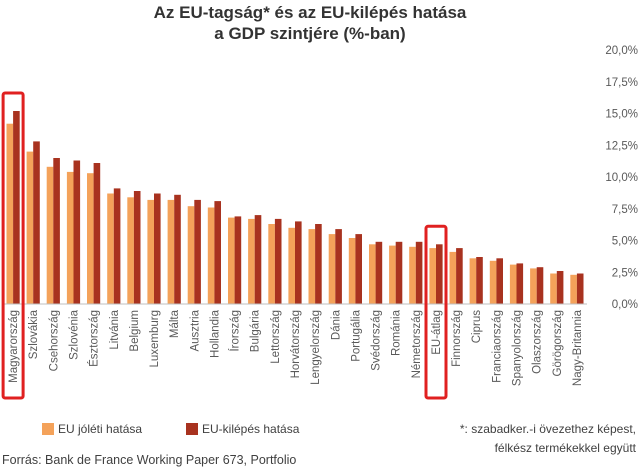  I want to click on y-tick-label: 10,0%, so click(621, 178).